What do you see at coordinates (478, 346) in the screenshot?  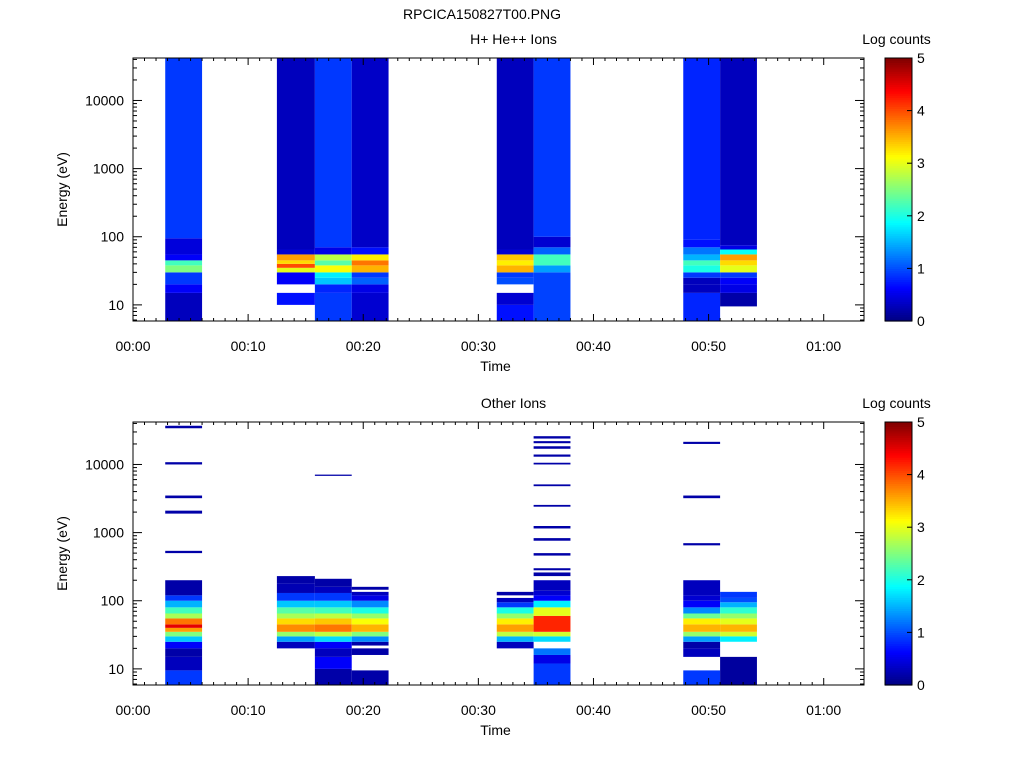 I see `x-tick-label: 00:30` at bounding box center [478, 346].